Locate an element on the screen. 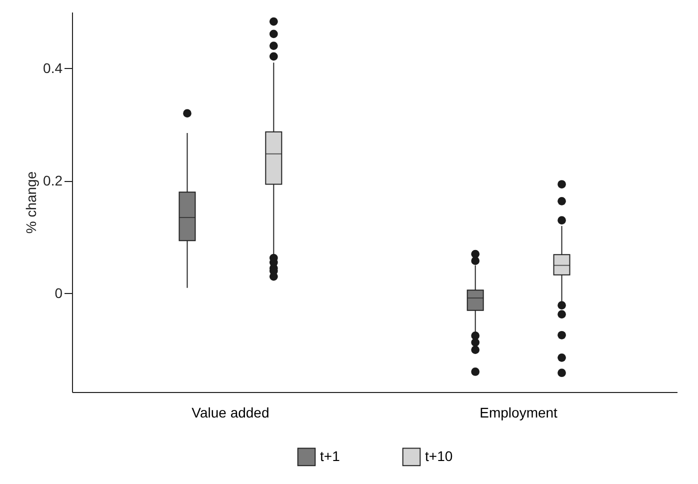 Image resolution: width=698 pixels, height=484 pixels. x-tick-label: Value added is located at coordinates (231, 412).